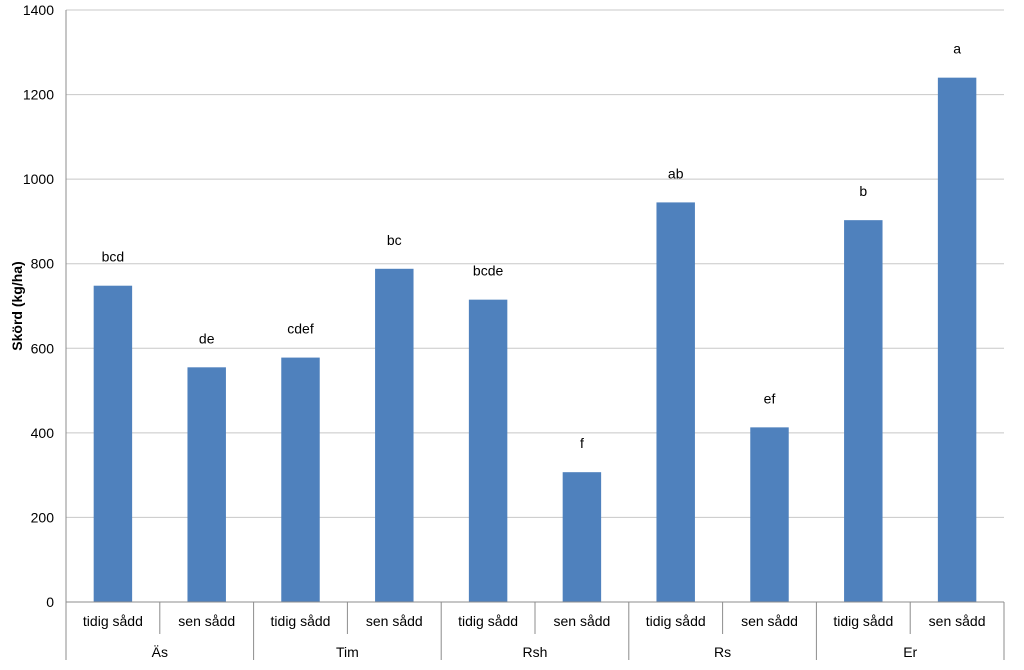  What do you see at coordinates (863, 191) in the screenshot?
I see `data-label: b` at bounding box center [863, 191].